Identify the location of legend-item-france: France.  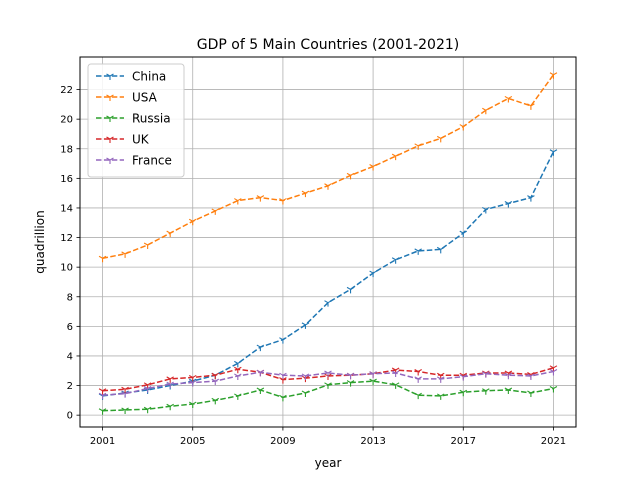
(134, 161).